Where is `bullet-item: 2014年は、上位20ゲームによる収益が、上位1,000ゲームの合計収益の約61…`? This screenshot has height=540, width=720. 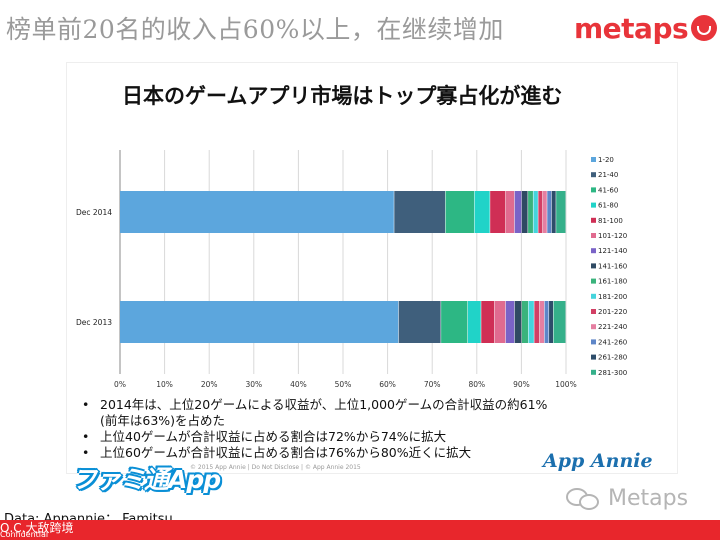 bullet-item: 2014年は、上位20ゲームによる収益が、上位1,000ゲームの合計収益の約61… is located at coordinates (358, 405).